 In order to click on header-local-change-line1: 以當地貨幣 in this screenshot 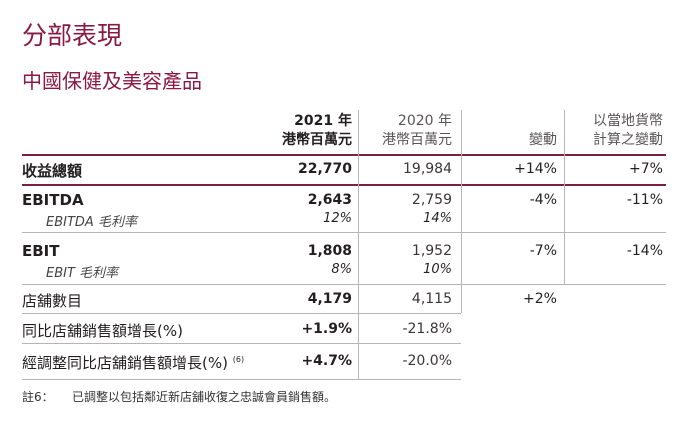, I will do `click(628, 121)`.